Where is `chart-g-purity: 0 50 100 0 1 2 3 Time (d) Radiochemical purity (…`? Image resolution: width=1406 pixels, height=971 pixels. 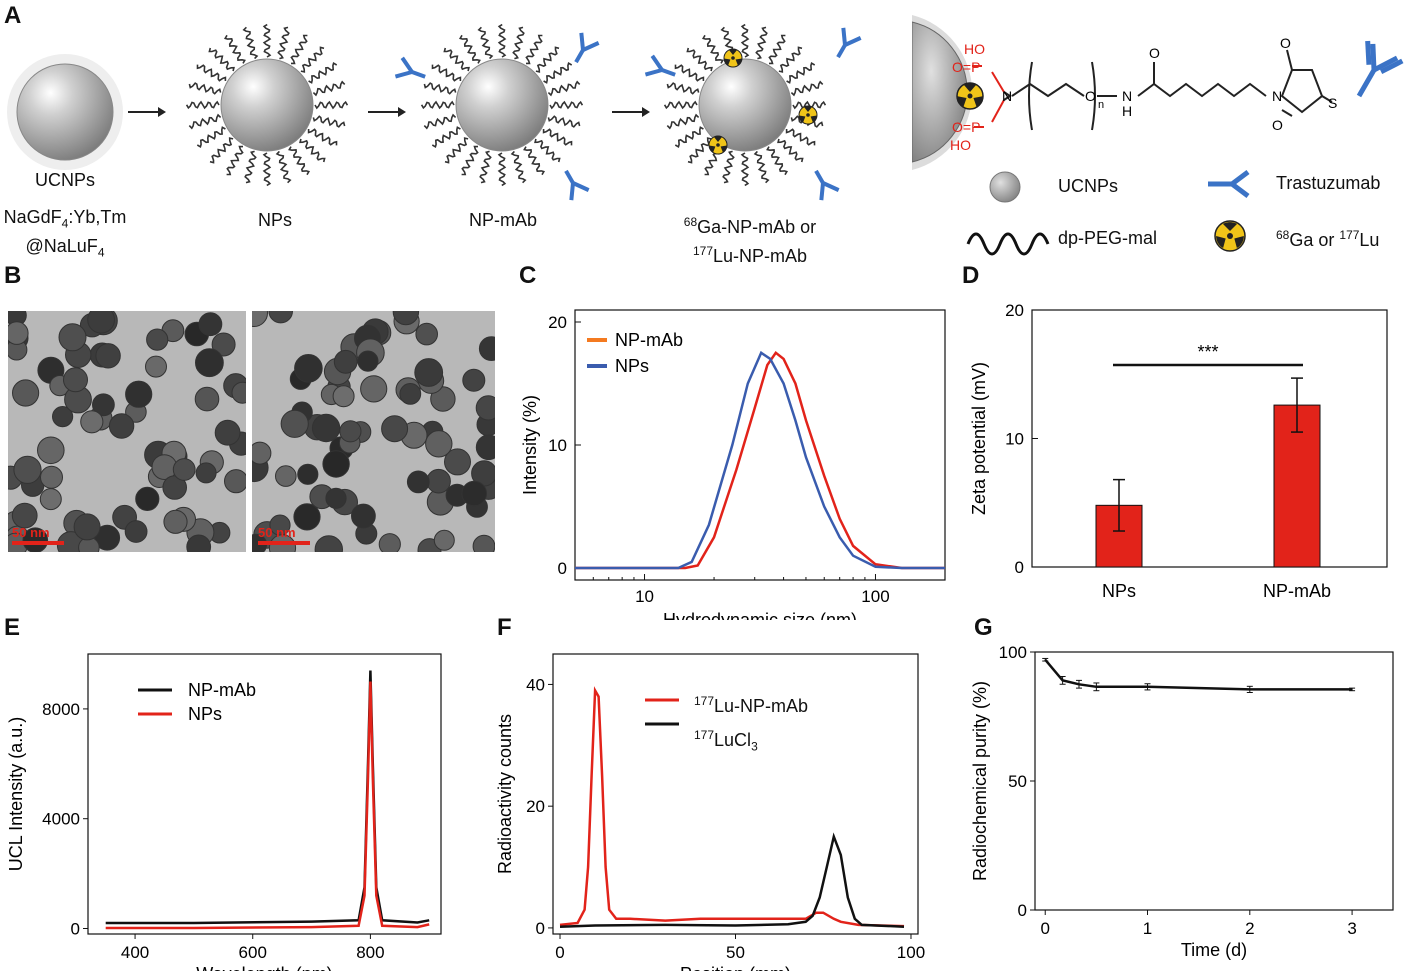 chart-g-purity: 0 50 100 0 1 2 3 Time (d) Radiochemical purity (… is located at coordinates (1182, 801).